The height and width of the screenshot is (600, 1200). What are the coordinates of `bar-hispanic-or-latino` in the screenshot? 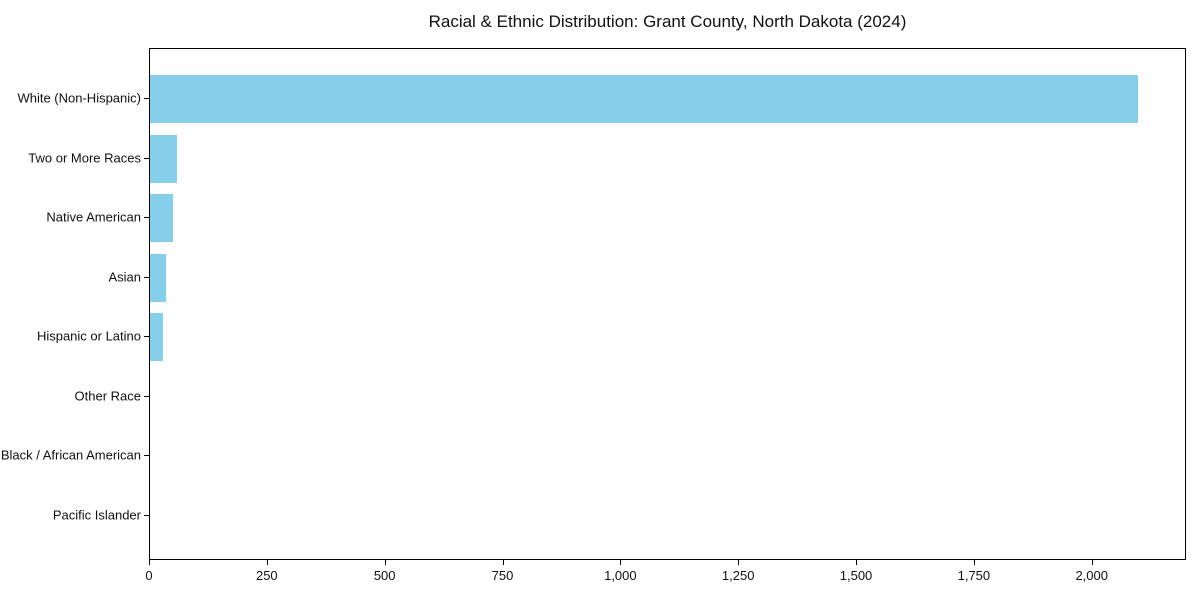 It's located at (156, 337).